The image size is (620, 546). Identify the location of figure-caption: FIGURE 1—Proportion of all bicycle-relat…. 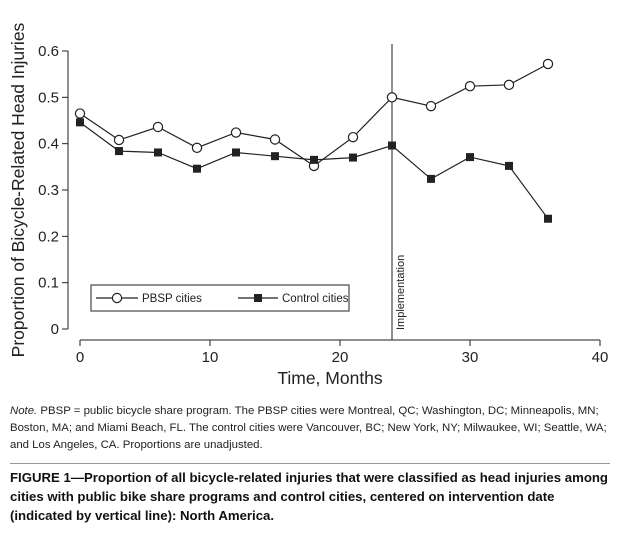
(309, 496).